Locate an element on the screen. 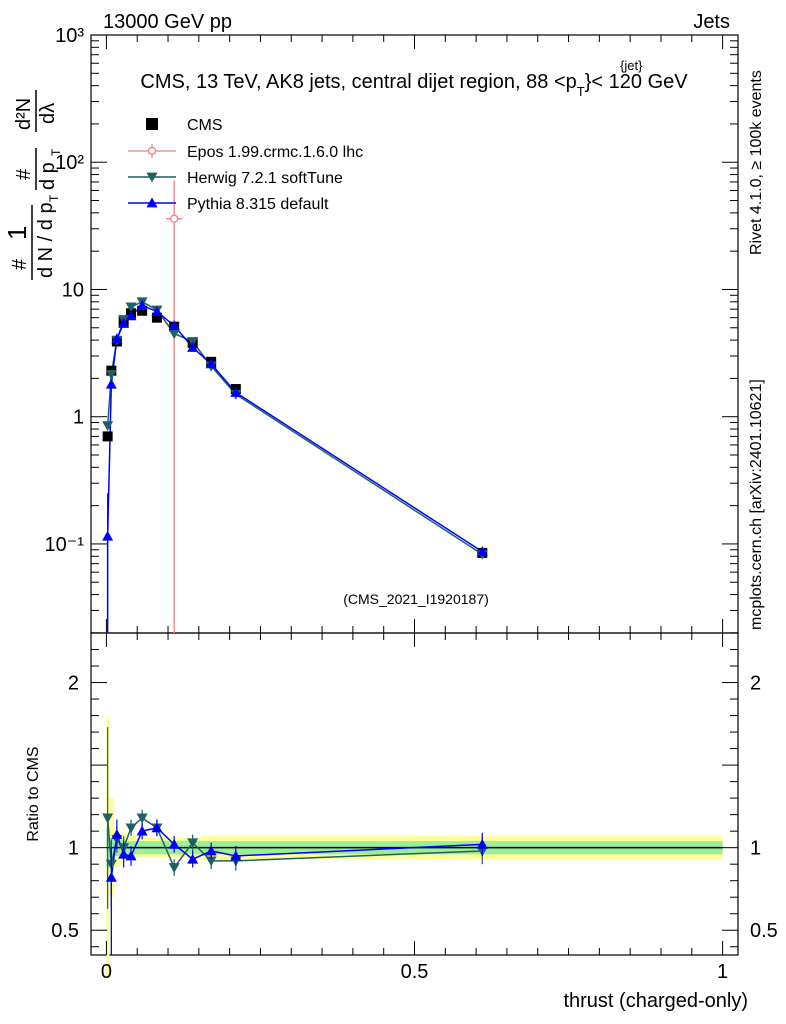  xlabel: thrust (charged-only) is located at coordinates (655, 1001).